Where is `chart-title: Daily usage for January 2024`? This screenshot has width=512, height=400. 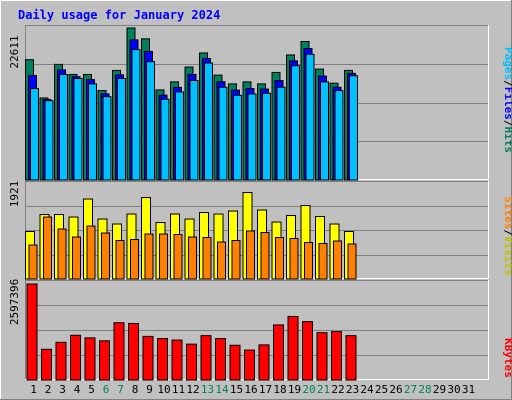
chart-title: Daily usage for January 2024 is located at coordinates (119, 15).